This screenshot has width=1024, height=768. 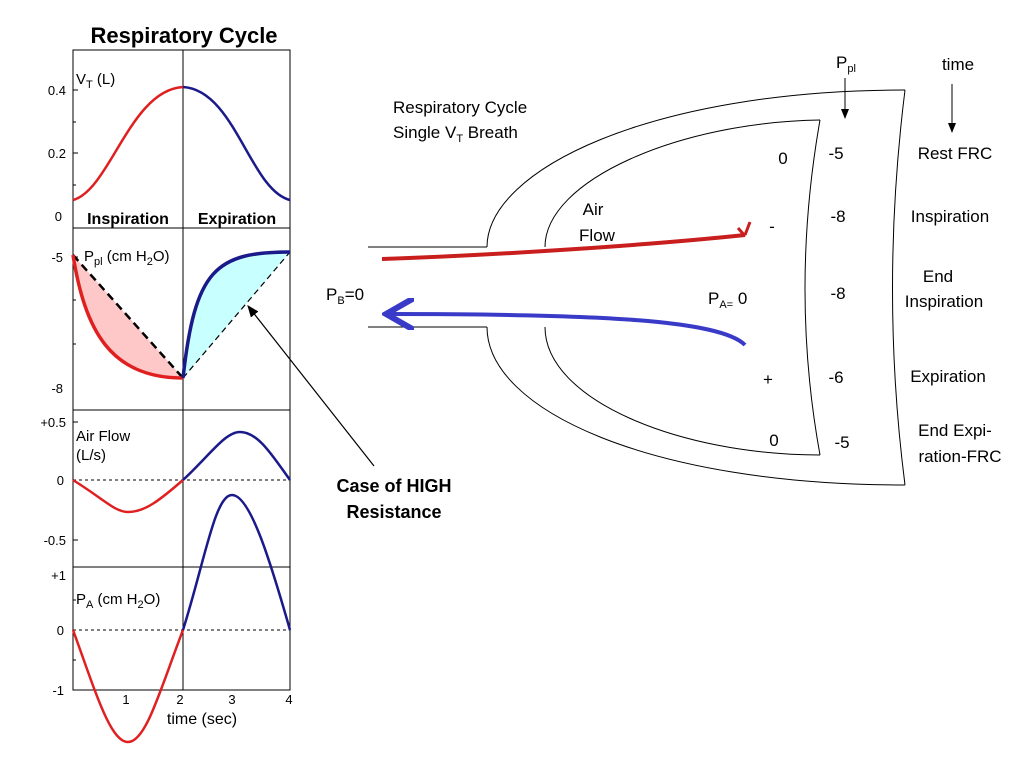 I want to click on vt-main: V, so click(x=81, y=79).